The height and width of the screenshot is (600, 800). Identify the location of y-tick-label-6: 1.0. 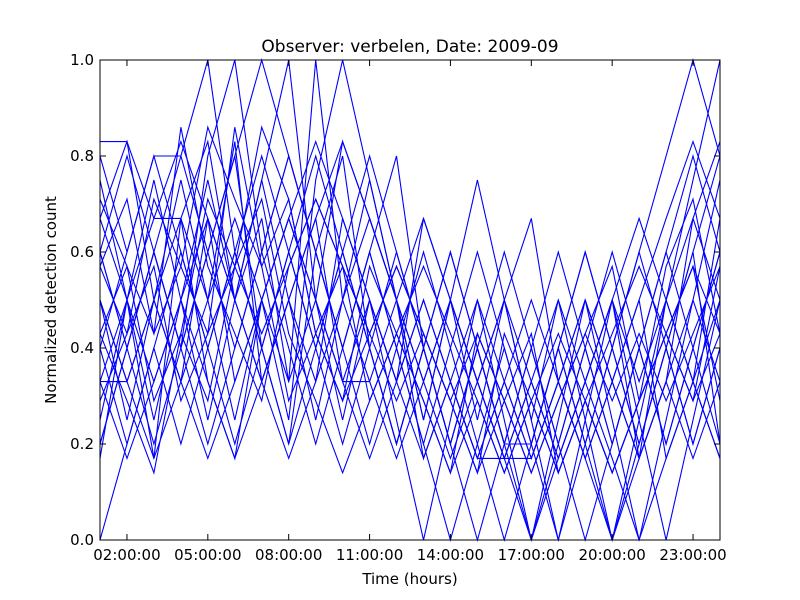
(82, 60).